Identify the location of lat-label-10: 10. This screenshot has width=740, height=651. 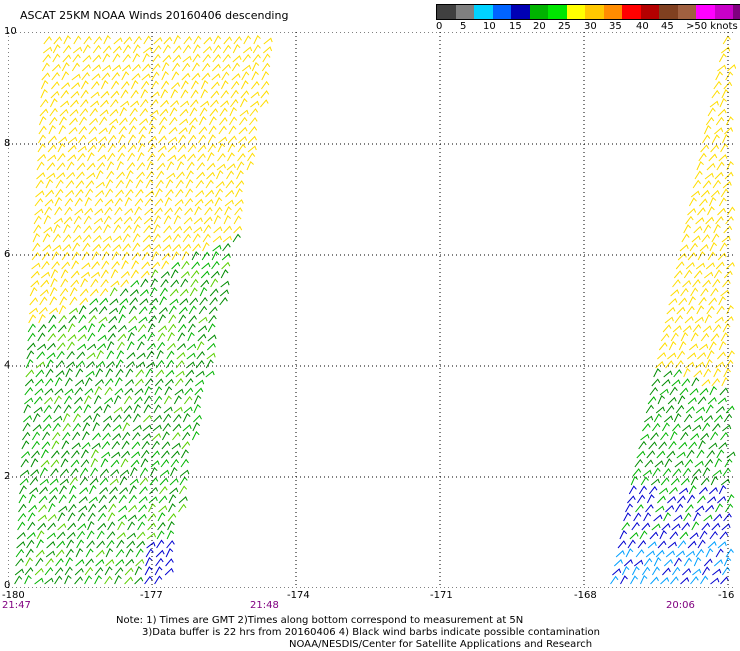
(10, 31).